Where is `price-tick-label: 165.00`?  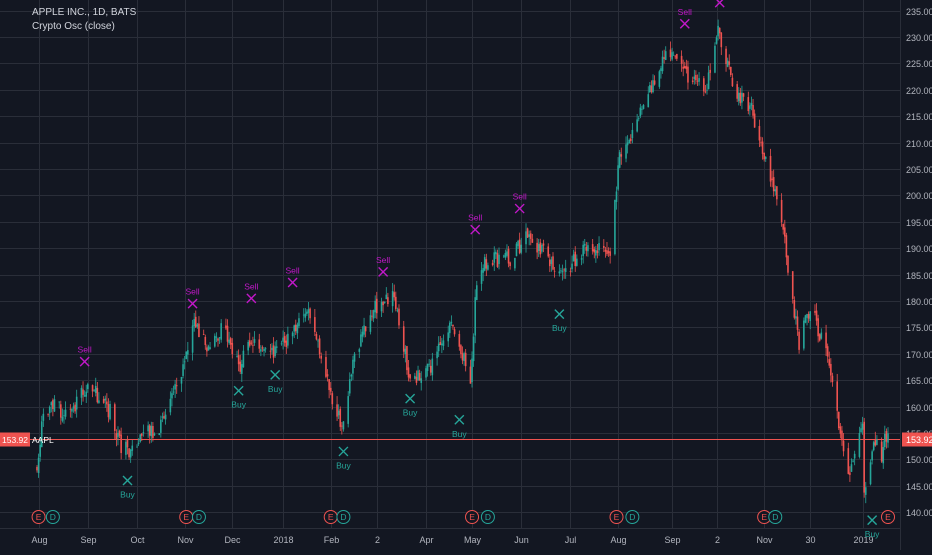 price-tick-label: 165.00 is located at coordinates (919, 381).